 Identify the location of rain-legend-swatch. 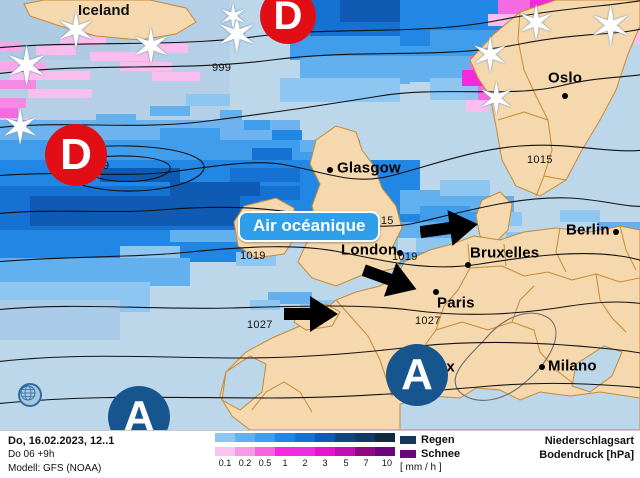
(408, 440).